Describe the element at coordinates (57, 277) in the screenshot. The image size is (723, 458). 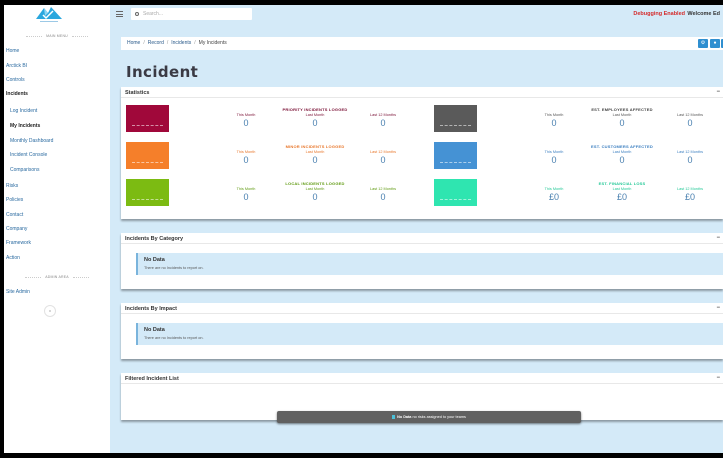
I see `admin-area-label: ADMIN AREA` at that location.